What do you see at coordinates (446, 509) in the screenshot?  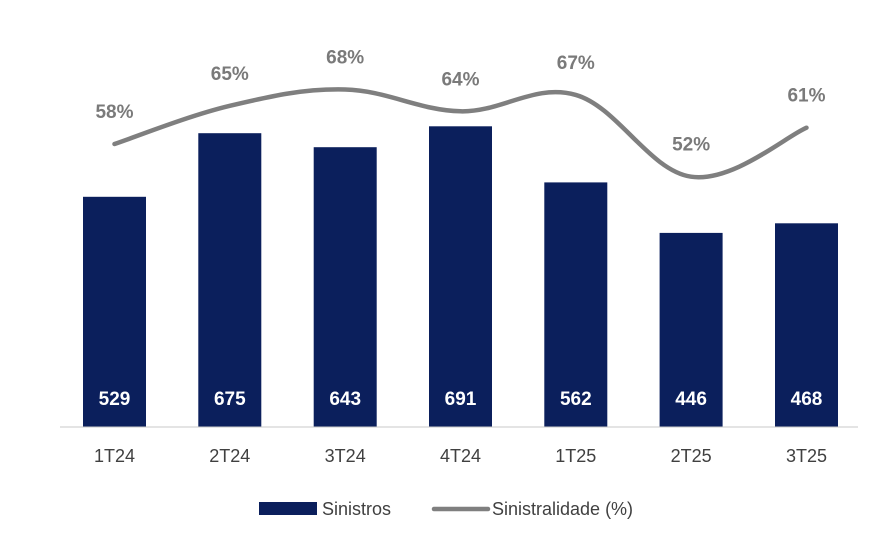 I see `legend: Sinistros Sinistralidade (%)` at bounding box center [446, 509].